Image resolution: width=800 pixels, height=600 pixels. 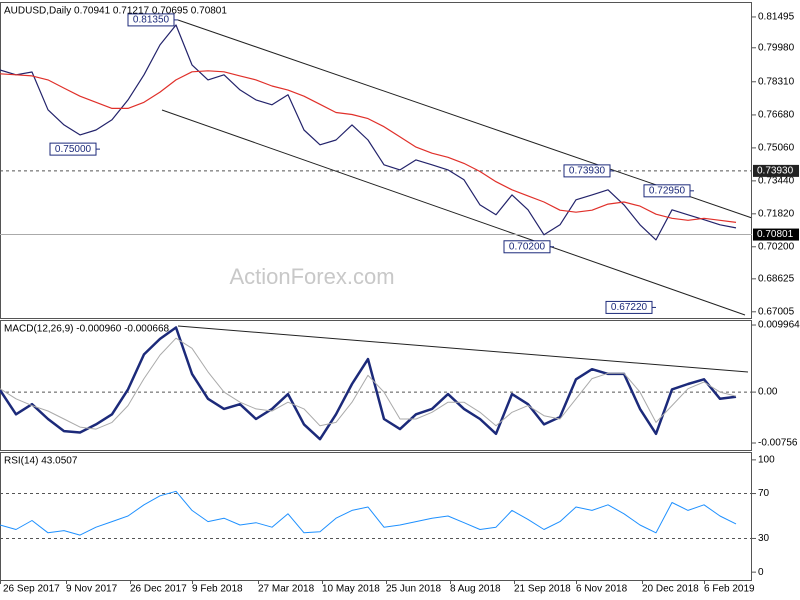 I want to click on x-tick-label: 6 Feb 2019, so click(x=729, y=589).